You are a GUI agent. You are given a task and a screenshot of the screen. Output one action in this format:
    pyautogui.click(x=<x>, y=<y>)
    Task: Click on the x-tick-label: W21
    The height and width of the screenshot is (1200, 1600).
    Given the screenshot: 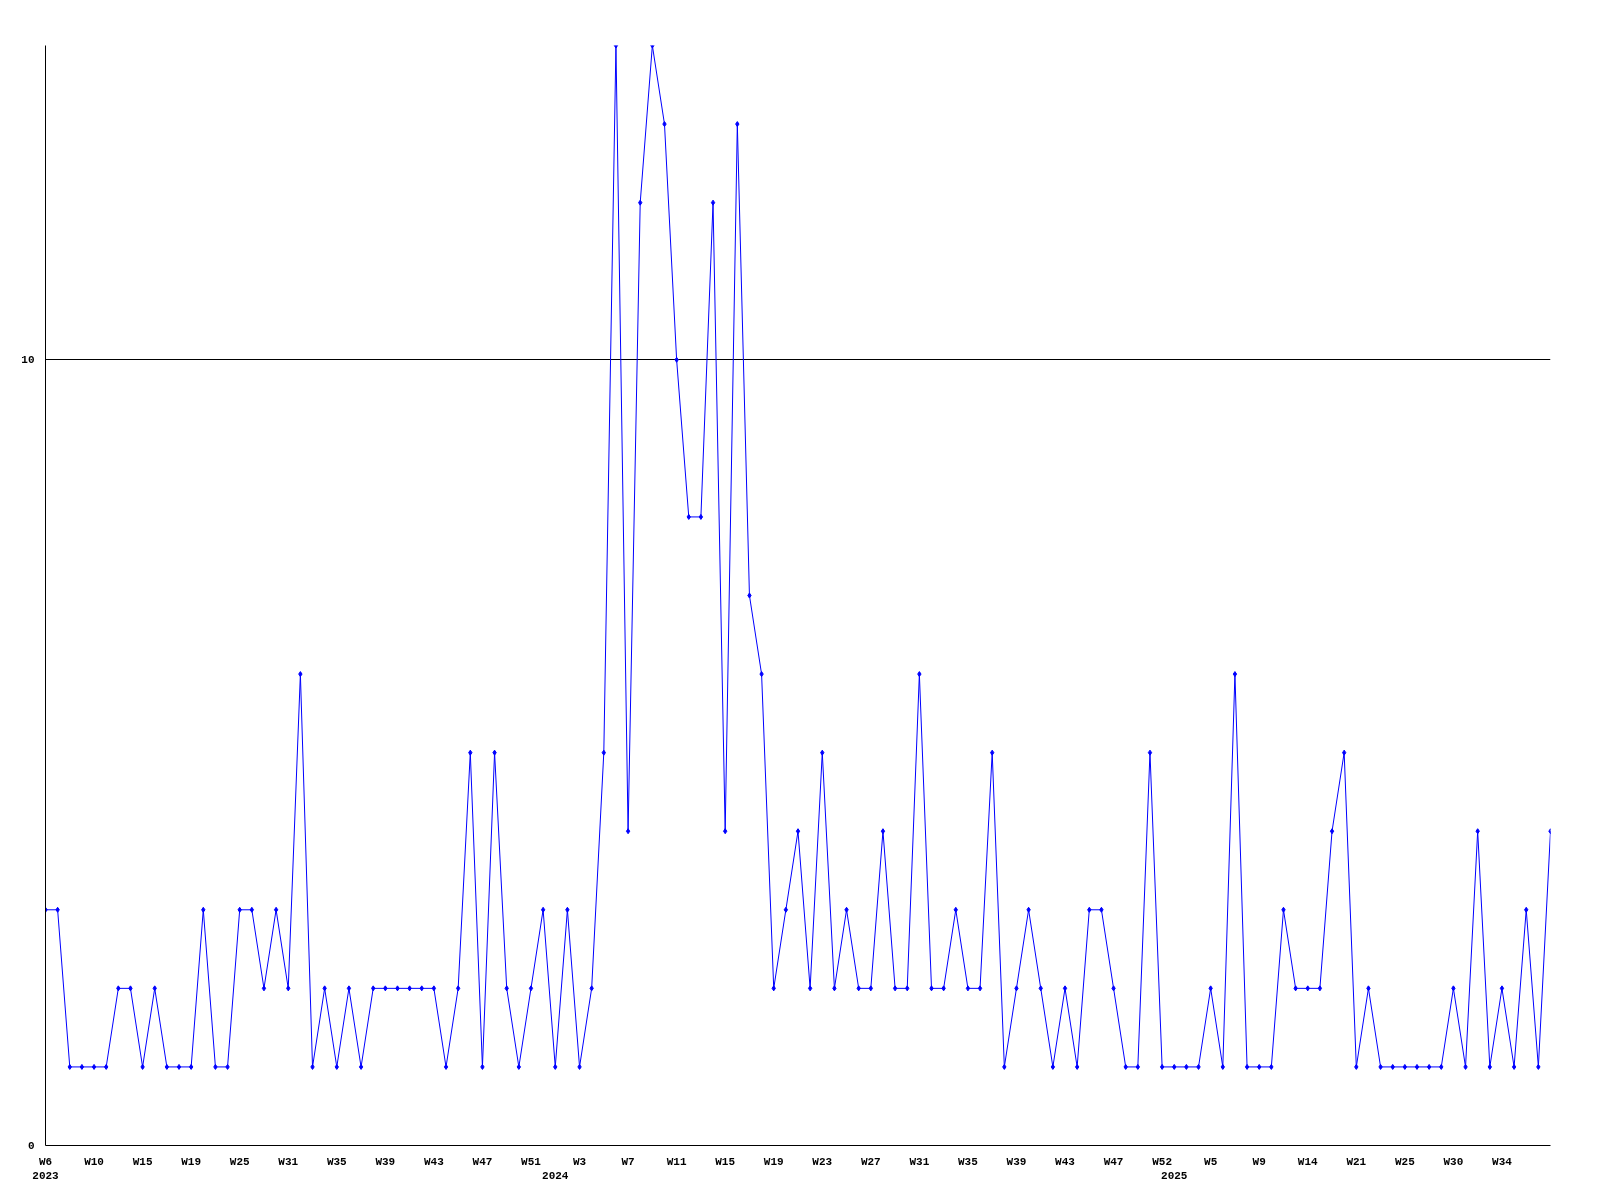 What is the action you would take?
    pyautogui.click(x=1356, y=1161)
    